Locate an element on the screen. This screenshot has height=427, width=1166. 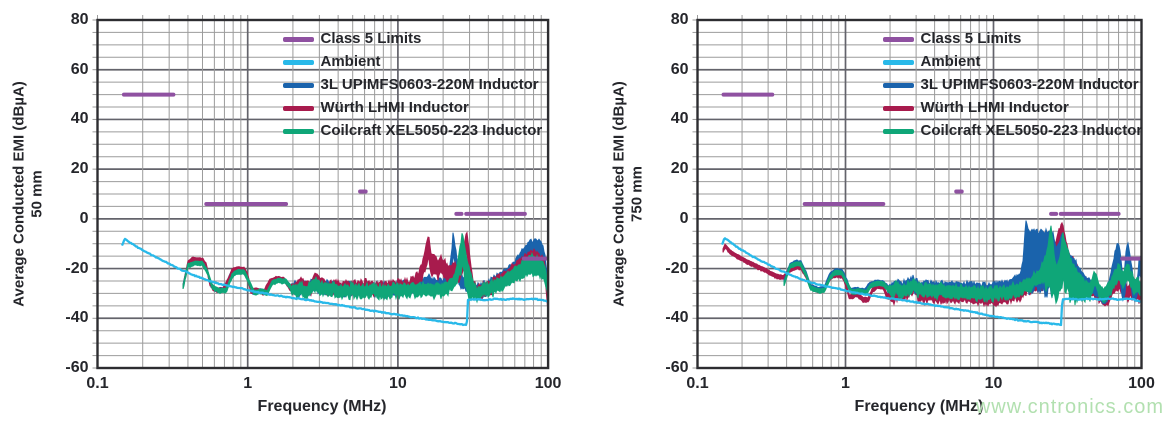
right-chart-x-axis-title: Frequency (MHz) is located at coordinates (919, 406).